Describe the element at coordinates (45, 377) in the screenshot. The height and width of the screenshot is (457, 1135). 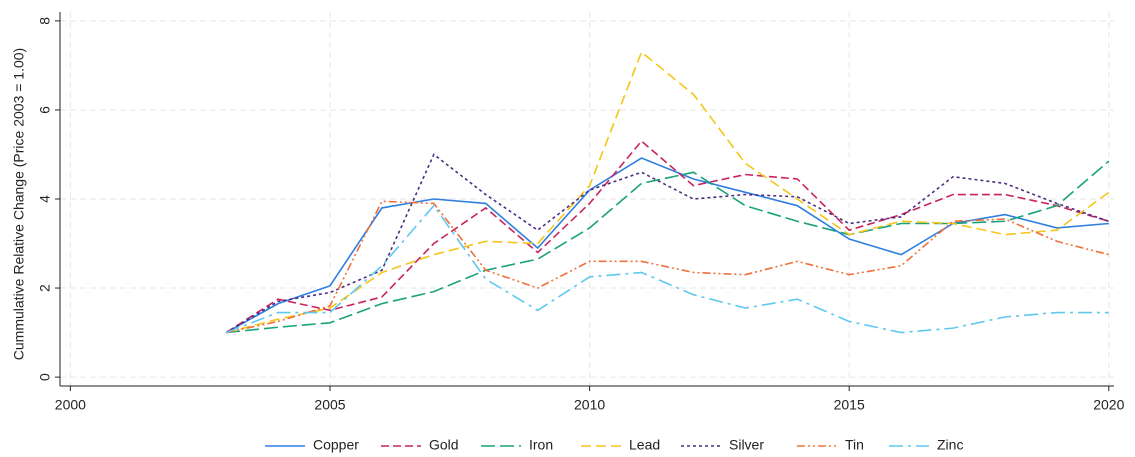
I see `y-tick-label: 0` at that location.